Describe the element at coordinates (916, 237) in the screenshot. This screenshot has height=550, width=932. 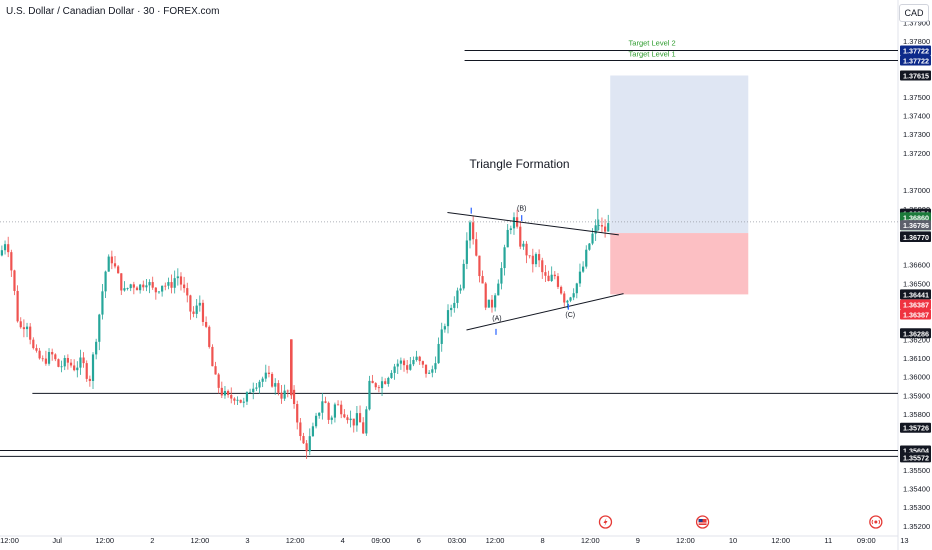
I see `price-badge-label: 1.36770` at that location.